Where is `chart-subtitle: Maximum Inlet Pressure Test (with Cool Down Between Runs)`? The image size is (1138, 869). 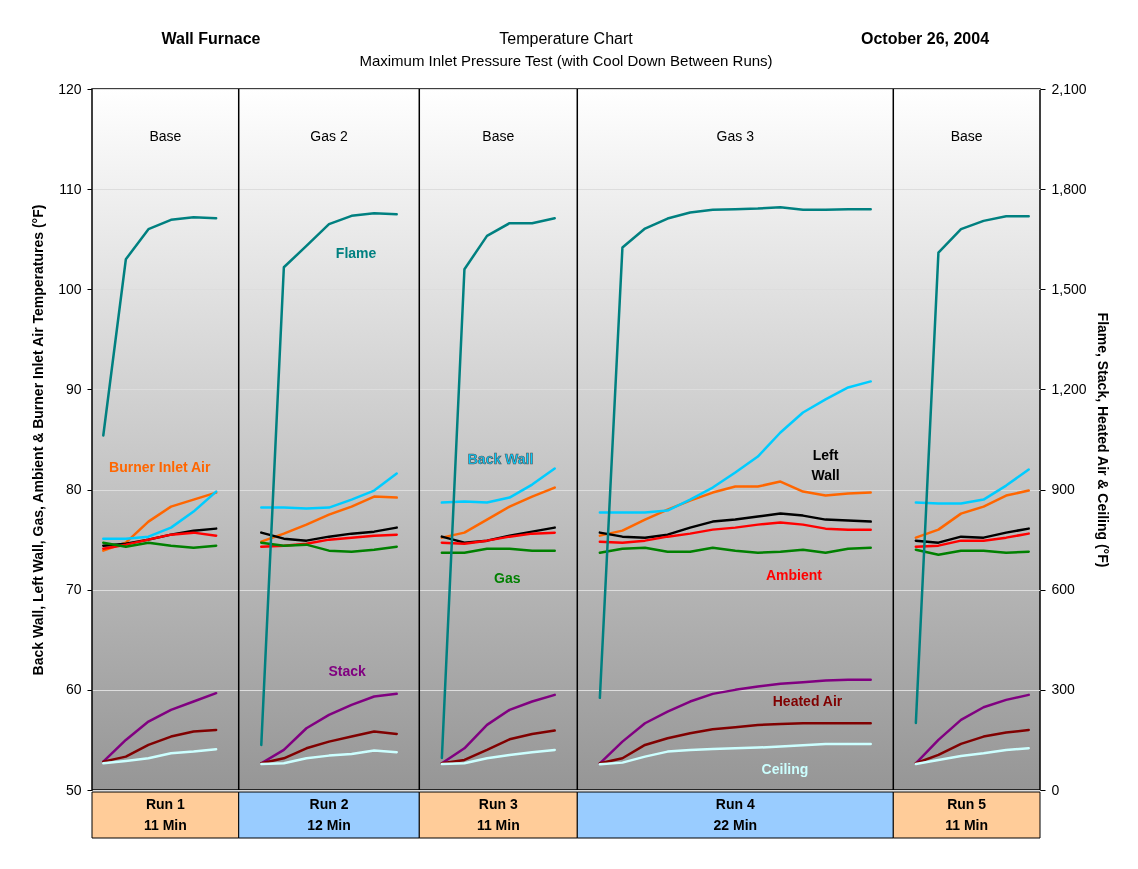 chart-subtitle: Maximum Inlet Pressure Test (with Cool Down Between Runs) is located at coordinates (566, 60).